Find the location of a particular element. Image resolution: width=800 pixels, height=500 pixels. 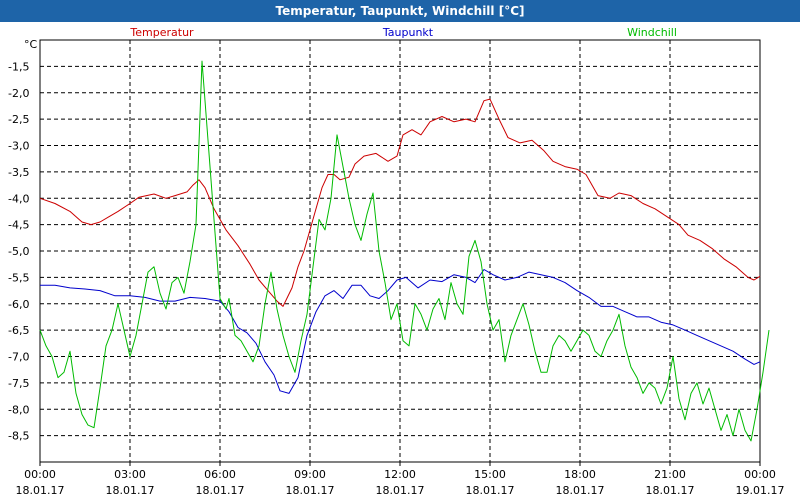

y-tick-label: -1,5 is located at coordinates (18, 66).